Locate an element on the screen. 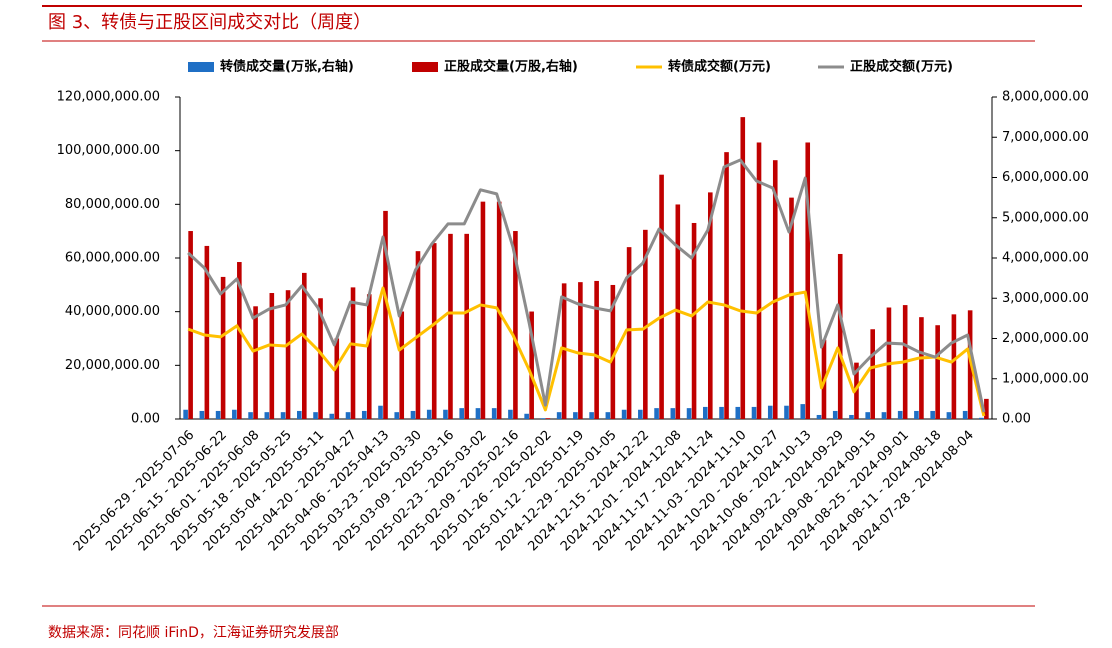 The image size is (1112, 648). source-note: 数据来源：同花顺 iFinD，江海证券研究发展部 is located at coordinates (193, 633).